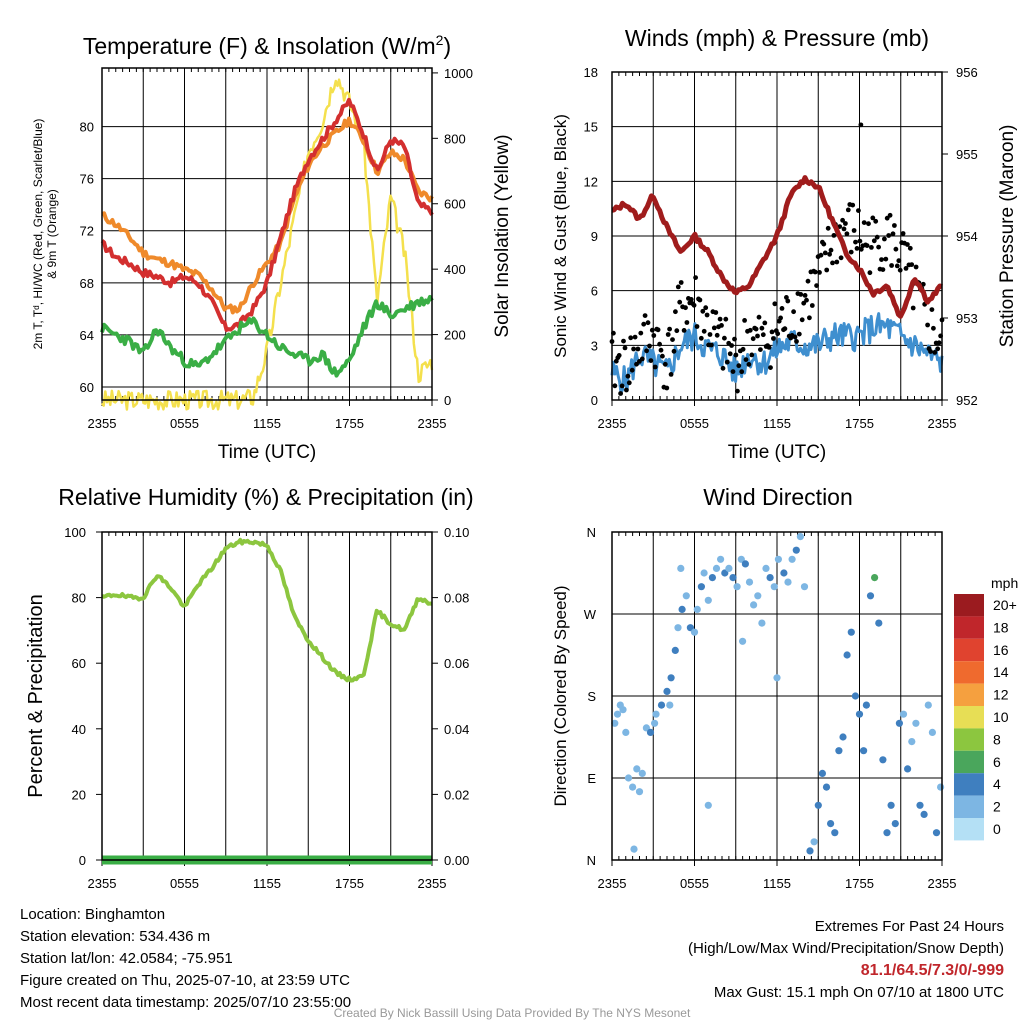  Describe the element at coordinates (456, 663) in the screenshot. I see `y2-tick-label: 0.06` at that location.